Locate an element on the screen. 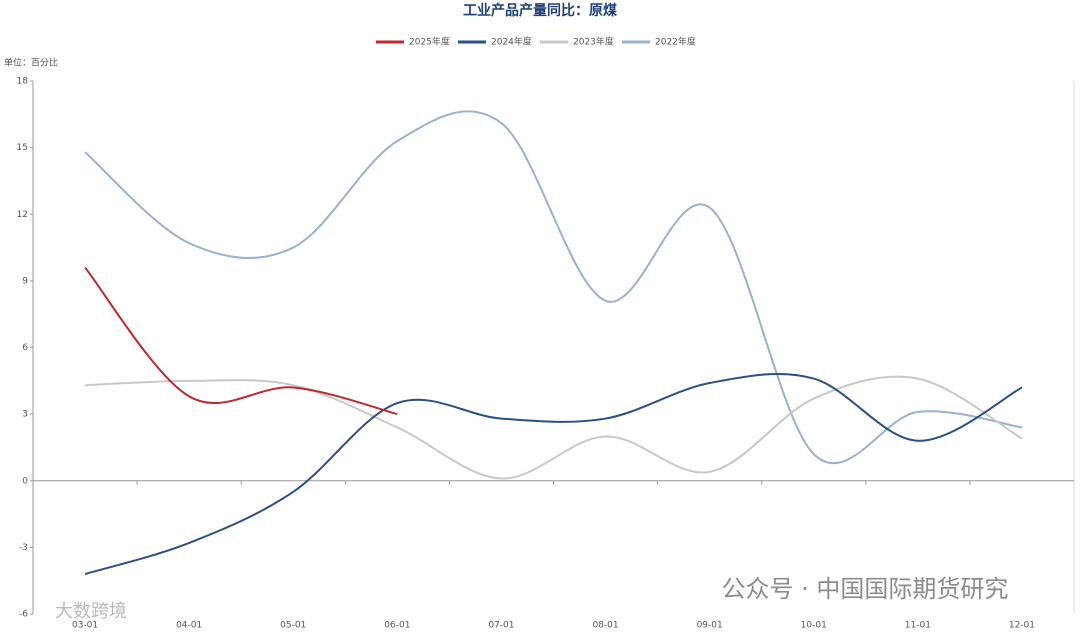 Image resolution: width=1080 pixels, height=637 pixels. legend-label: 2024年度 is located at coordinates (511, 42).